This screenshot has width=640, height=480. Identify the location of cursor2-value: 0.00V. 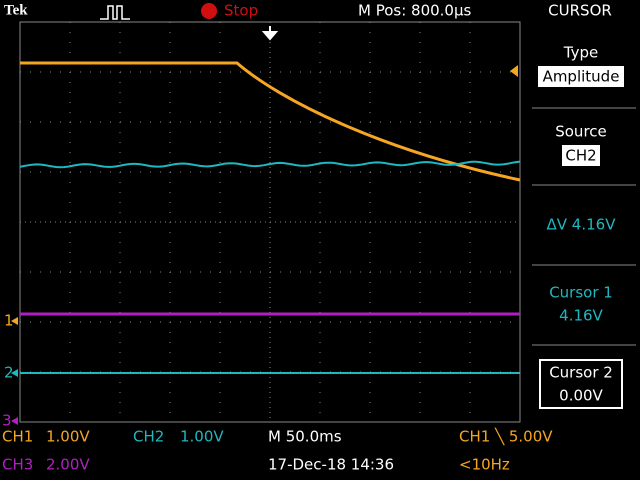
(581, 396).